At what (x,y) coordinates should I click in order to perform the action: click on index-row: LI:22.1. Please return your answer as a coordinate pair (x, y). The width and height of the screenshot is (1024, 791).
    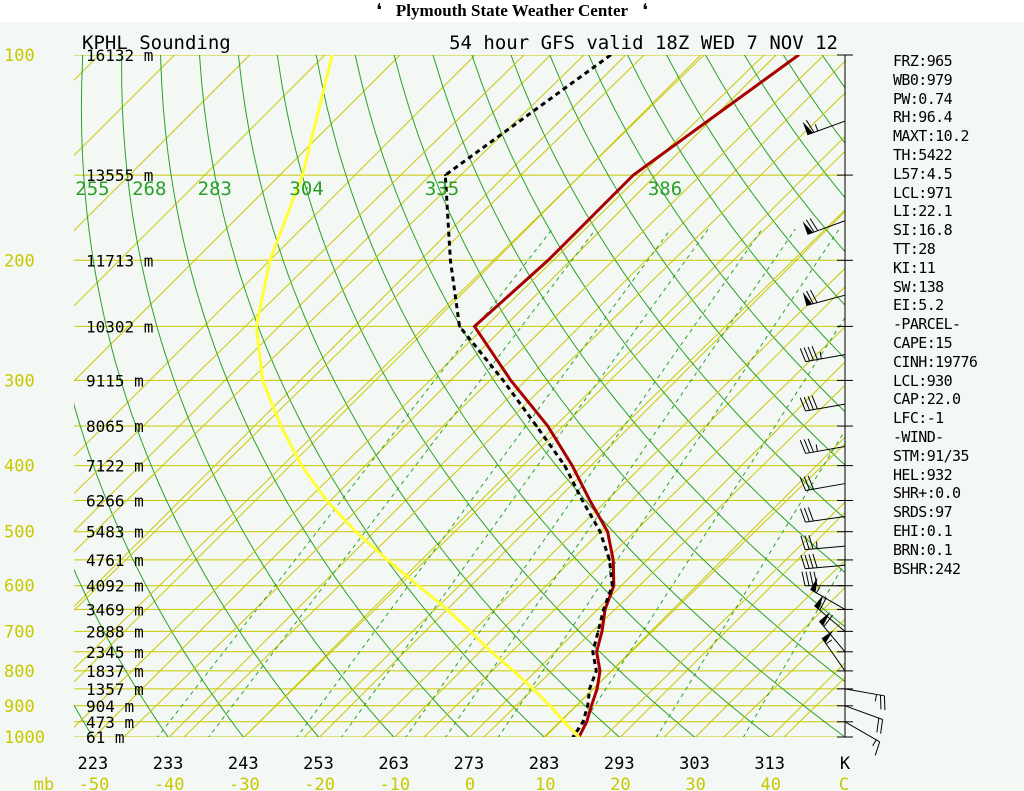
    Looking at the image, I should click on (923, 211).